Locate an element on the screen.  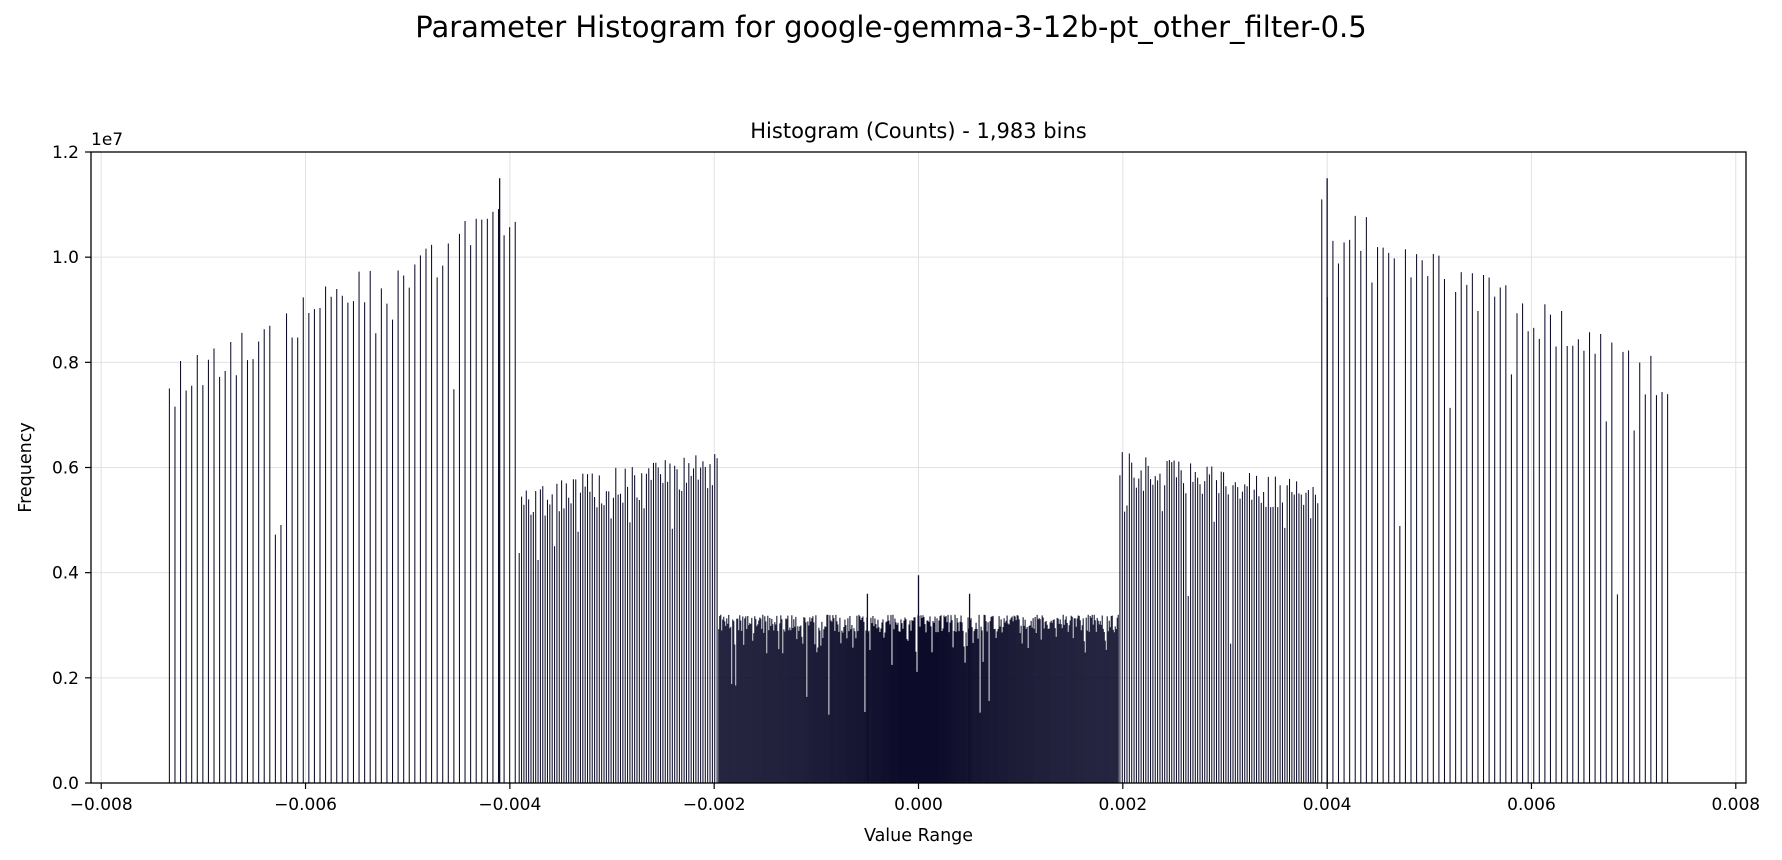
x-axis-label: Value Range is located at coordinates (918, 836).